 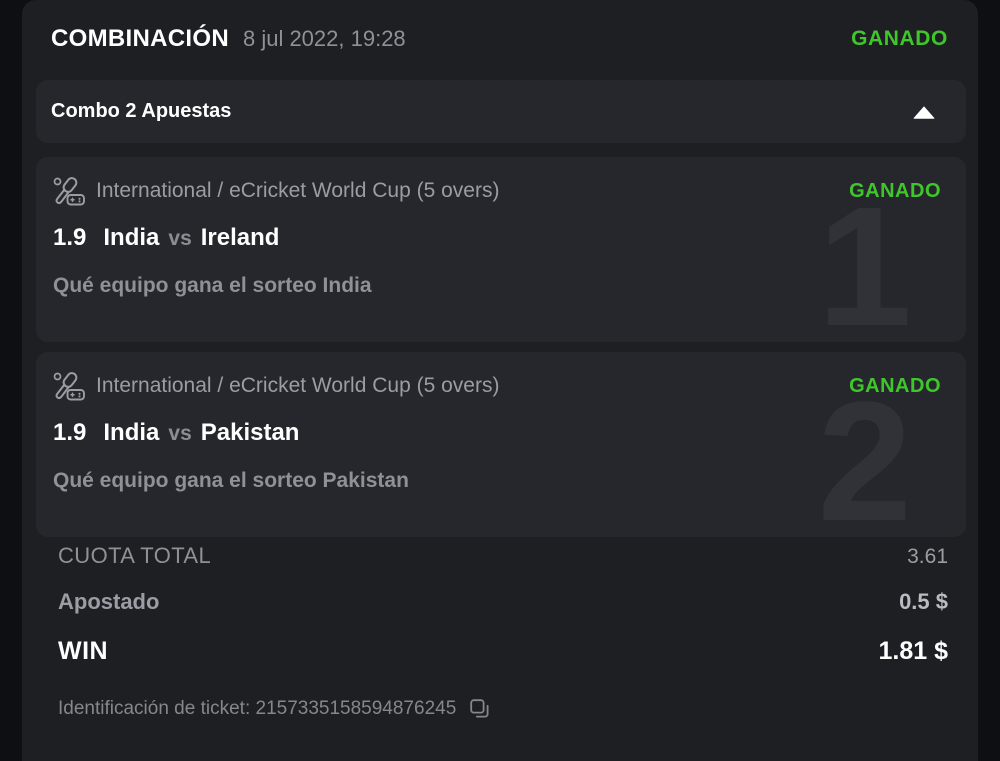 I want to click on away-team: Pakistan, so click(x=250, y=432).